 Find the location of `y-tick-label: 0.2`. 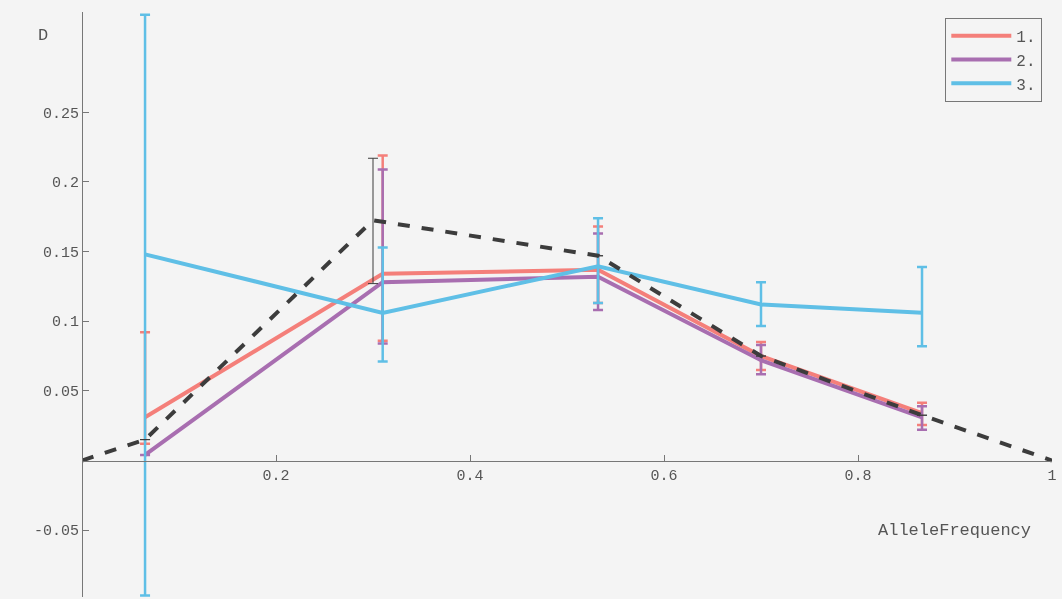

y-tick-label: 0.2 is located at coordinates (65, 184).